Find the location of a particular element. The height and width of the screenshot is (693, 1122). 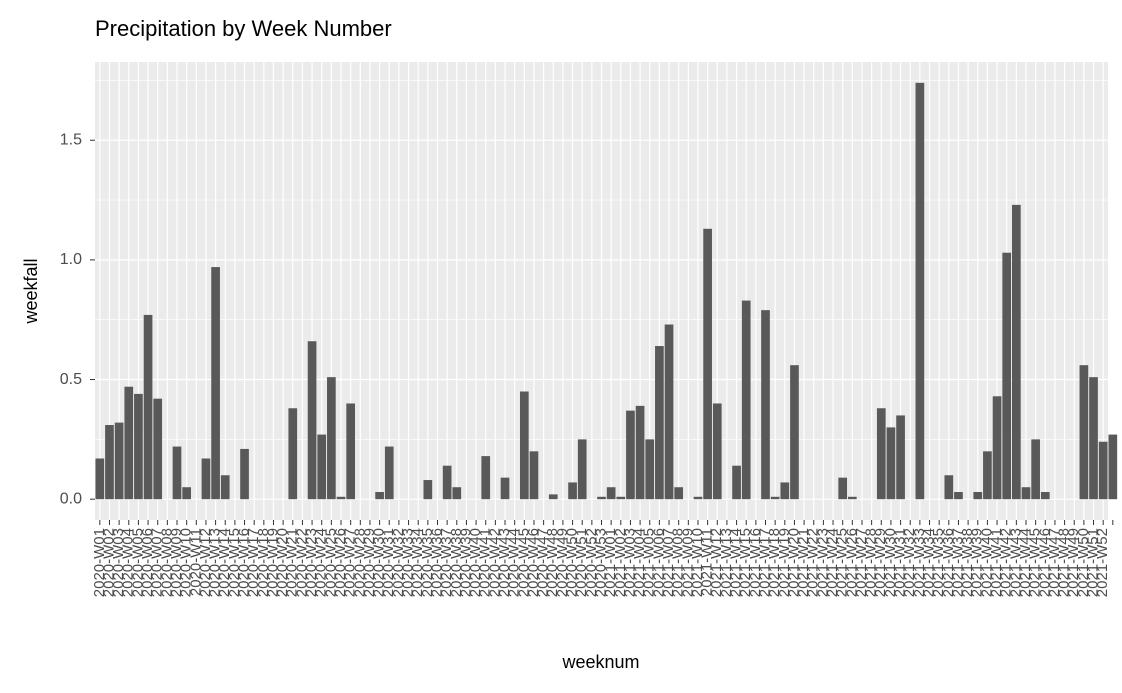

x-tick-label: 2021-W23 is located at coordinates (822, 562).